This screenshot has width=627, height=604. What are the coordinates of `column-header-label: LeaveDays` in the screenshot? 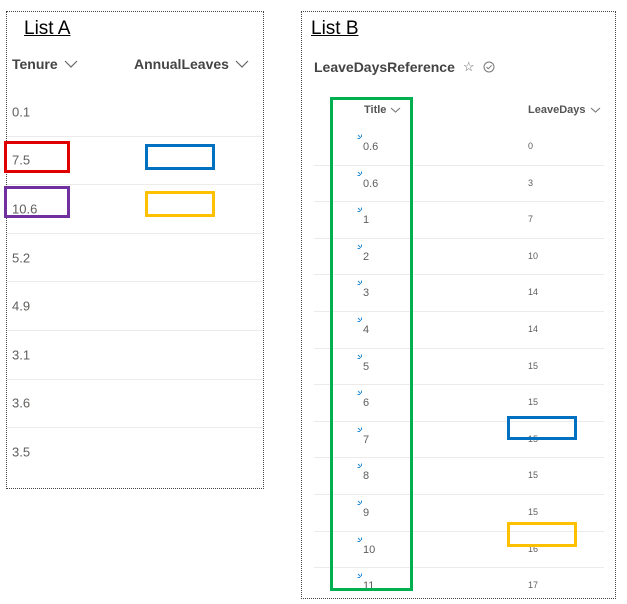 It's located at (557, 110).